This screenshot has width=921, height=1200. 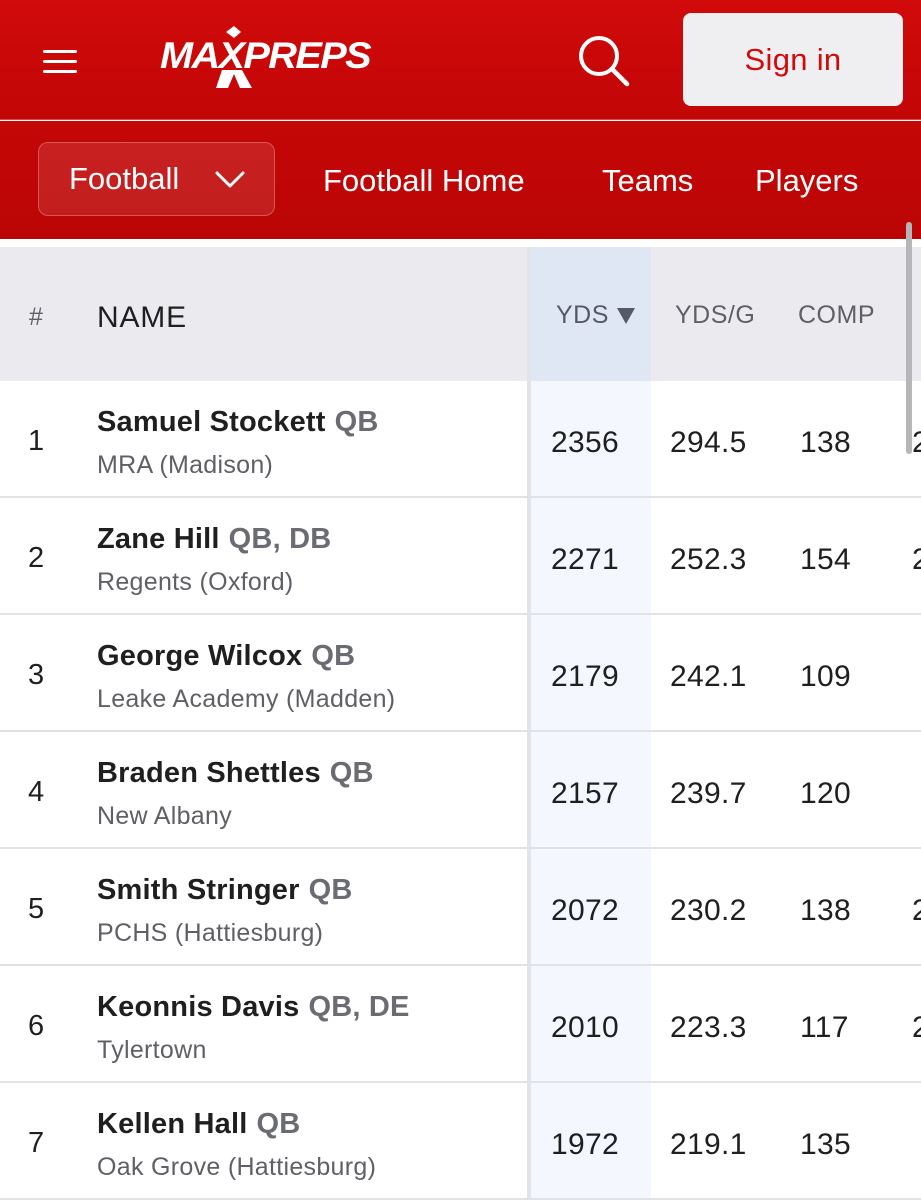 I want to click on table-row: 4 Braden Shettles QB New Albany 2157 239.7 120, so click(x=460, y=790).